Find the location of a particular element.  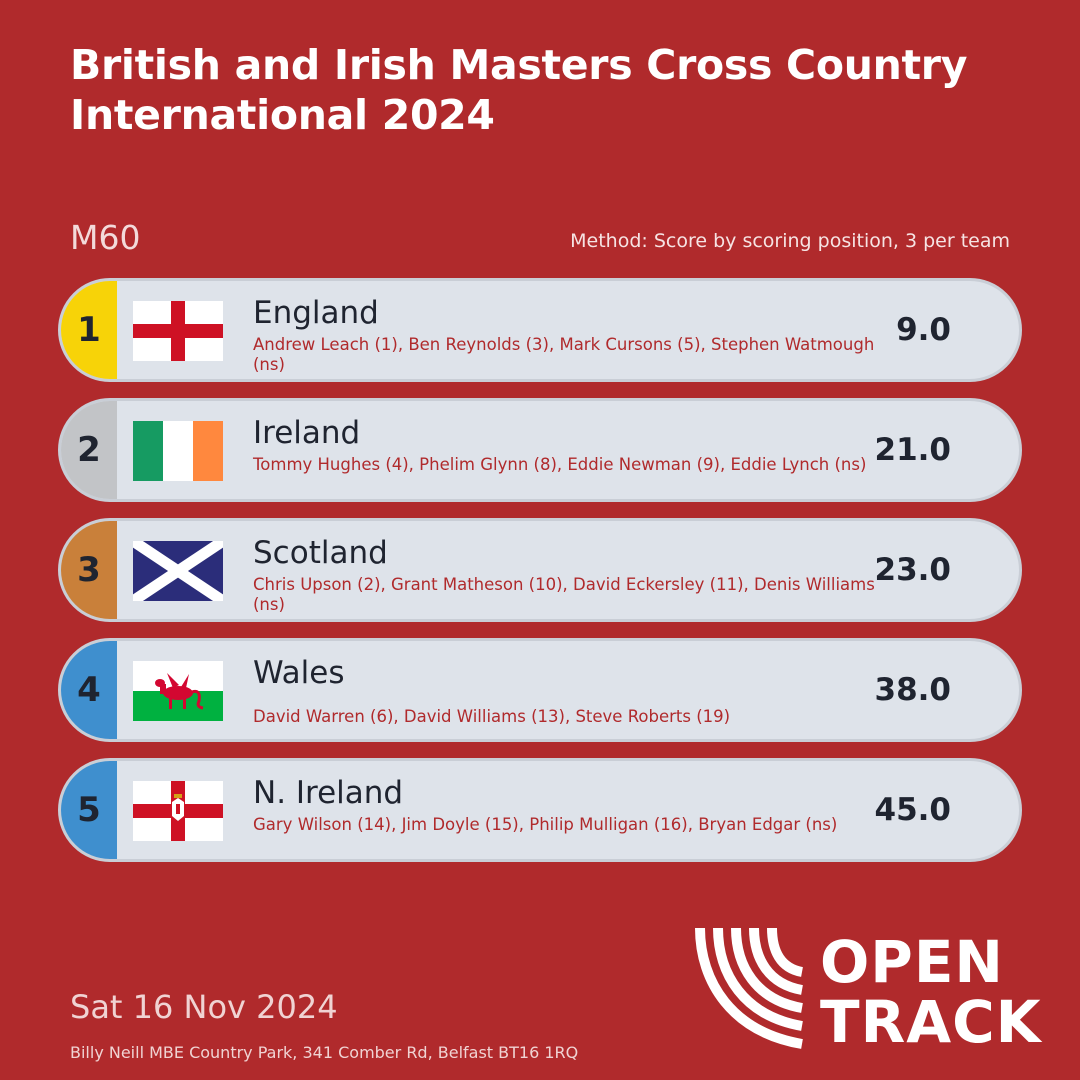

opentrack-logo-icon: OPEN TRACK is located at coordinates (869, 989).